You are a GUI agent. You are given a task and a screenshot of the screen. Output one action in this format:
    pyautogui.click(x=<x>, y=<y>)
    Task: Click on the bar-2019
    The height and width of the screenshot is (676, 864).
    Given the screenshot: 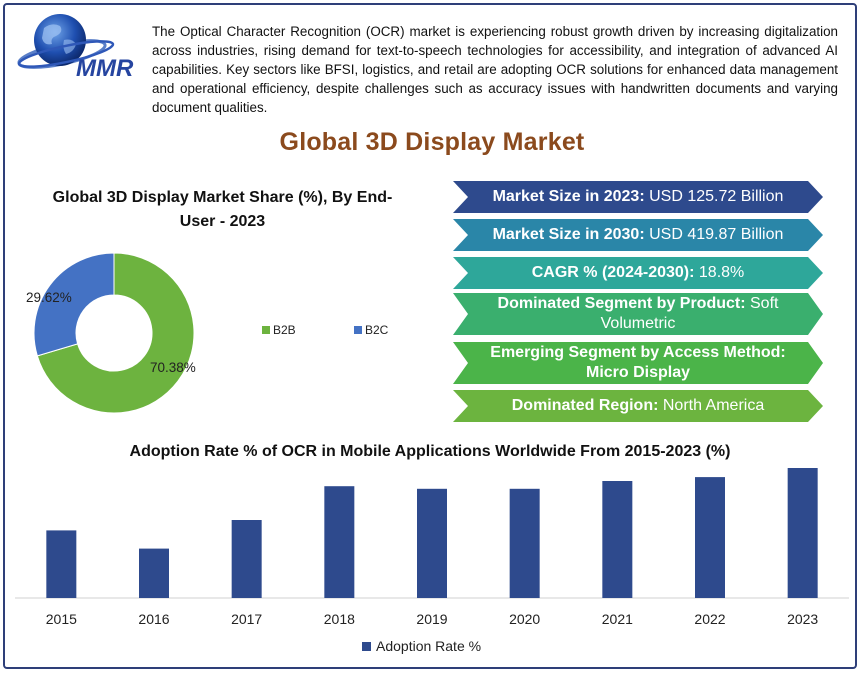 What is the action you would take?
    pyautogui.click(x=432, y=543)
    